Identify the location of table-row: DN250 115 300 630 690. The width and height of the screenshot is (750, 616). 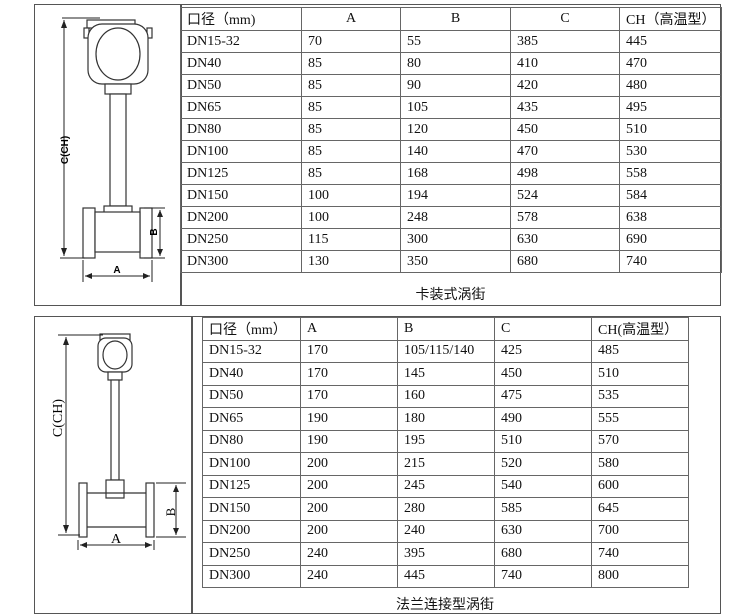
(451, 239).